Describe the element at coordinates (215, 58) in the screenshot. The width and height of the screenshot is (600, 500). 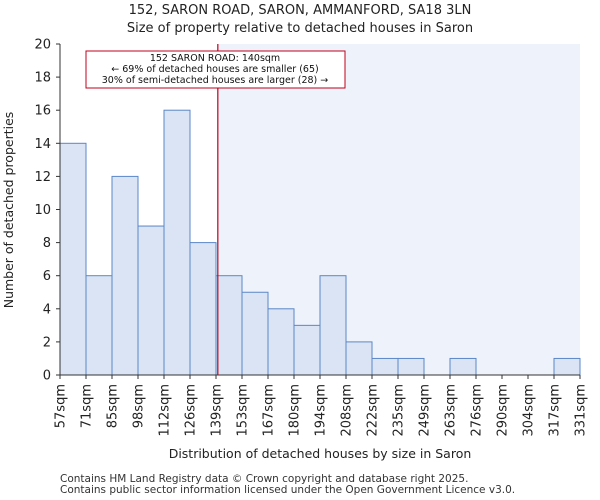
I see `annotation-line-1: 152 SARON ROAD: 140sqm` at that location.